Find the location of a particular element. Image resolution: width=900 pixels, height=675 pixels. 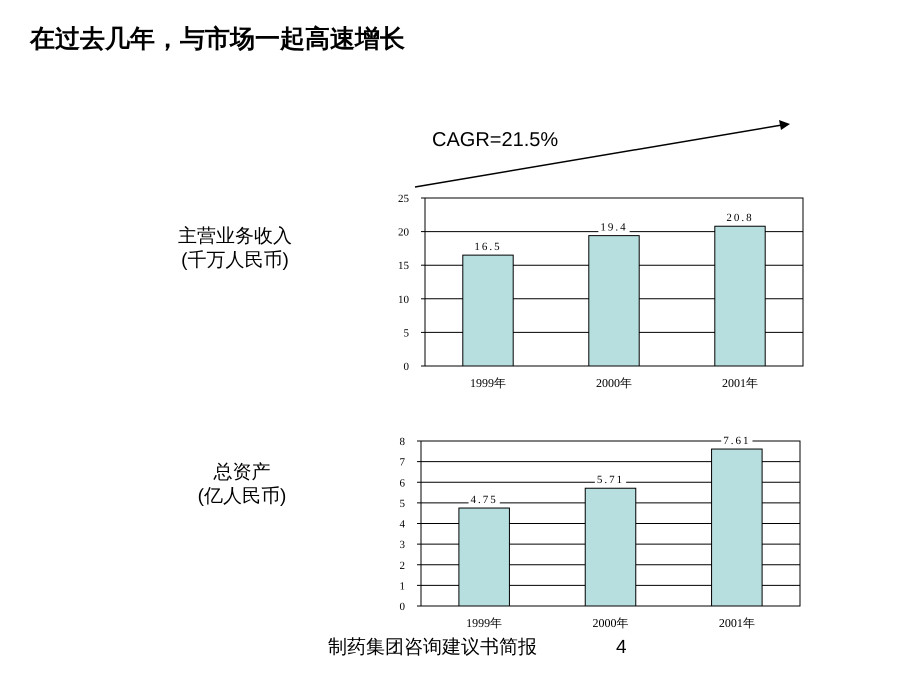

data-label: 16.5 is located at coordinates (488, 247).